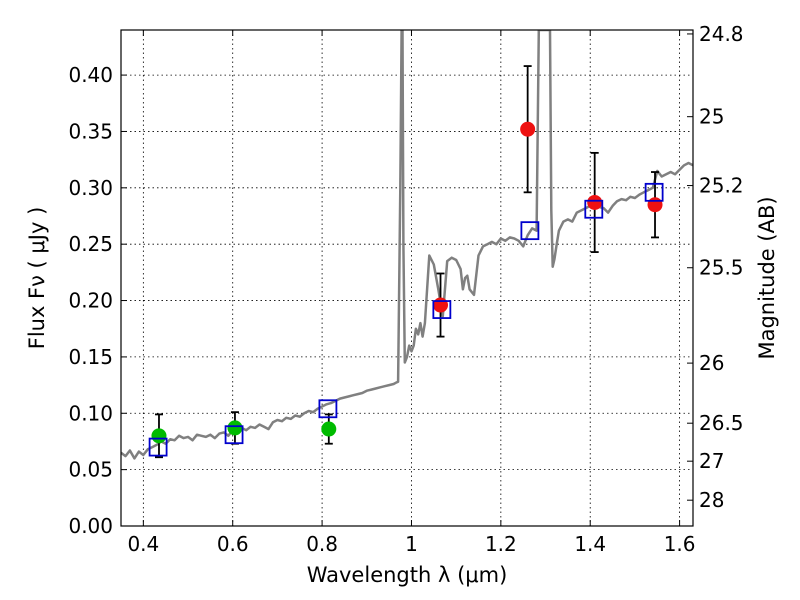 The width and height of the screenshot is (800, 600). I want to click on x-tick-label: 0.6, so click(233, 544).